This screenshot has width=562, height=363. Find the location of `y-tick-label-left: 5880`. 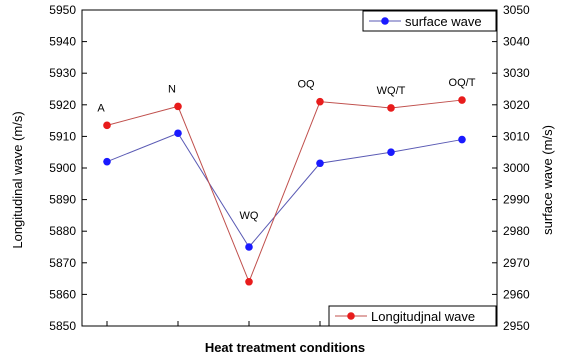

y-tick-label-left: 5880 is located at coordinates (62, 231).